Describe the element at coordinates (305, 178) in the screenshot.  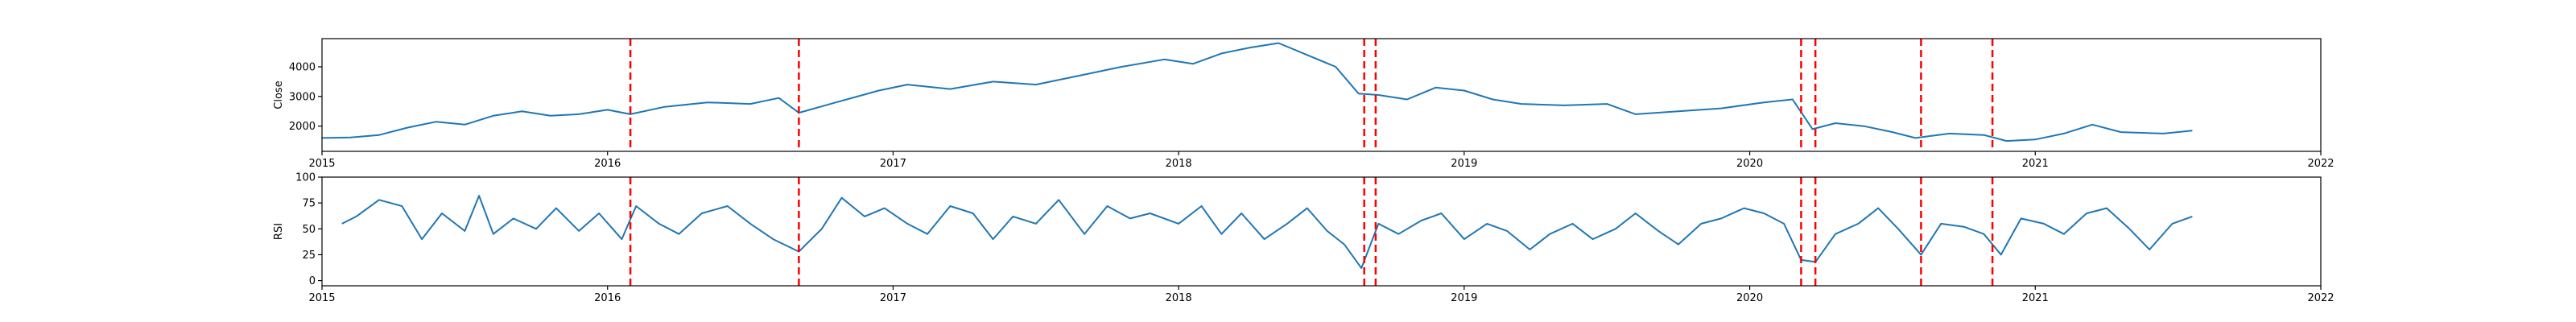
I see `rsi-y-tick-label: 100` at that location.